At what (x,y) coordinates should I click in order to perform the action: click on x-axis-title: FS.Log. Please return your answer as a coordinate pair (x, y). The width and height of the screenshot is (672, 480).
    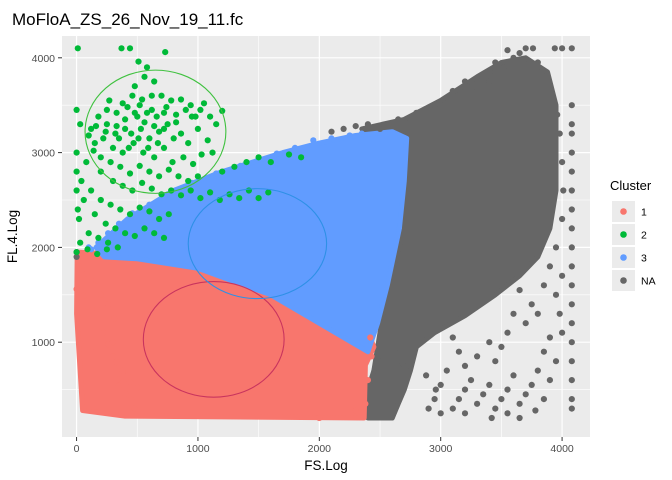
    Looking at the image, I should click on (326, 465).